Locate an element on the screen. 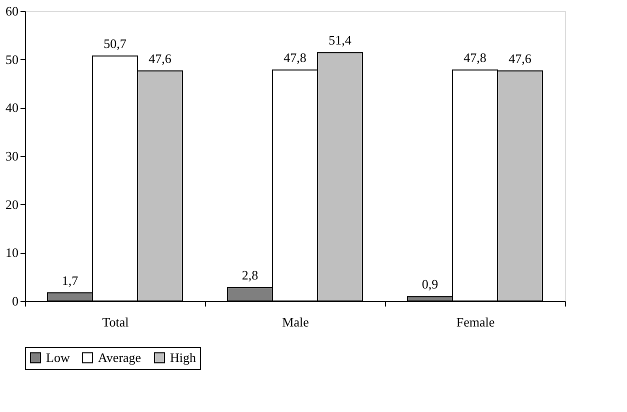 This screenshot has height=412, width=627. x-tick-label: Female is located at coordinates (475, 322).